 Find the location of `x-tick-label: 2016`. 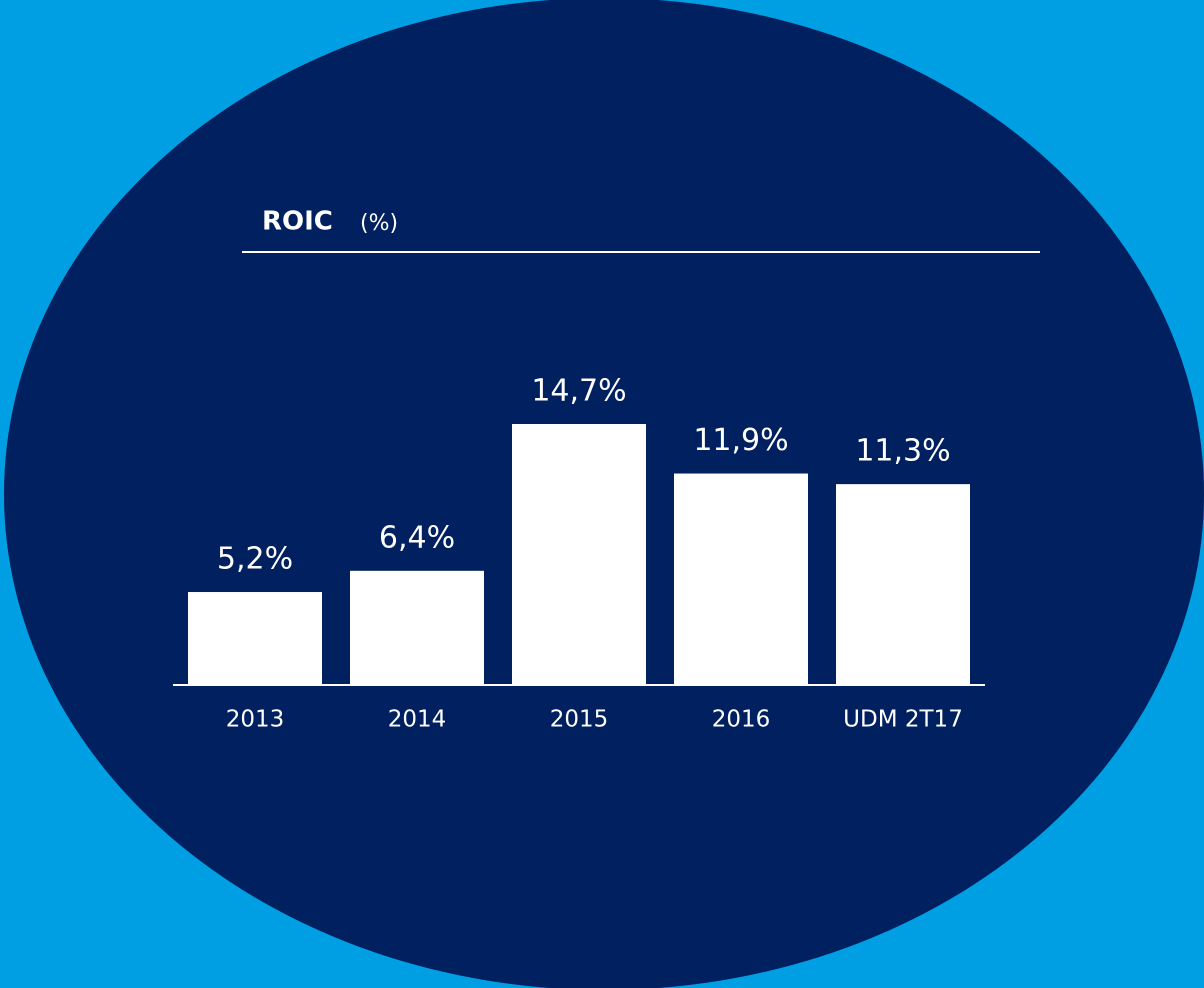

x-tick-label: 2016 is located at coordinates (741, 720).